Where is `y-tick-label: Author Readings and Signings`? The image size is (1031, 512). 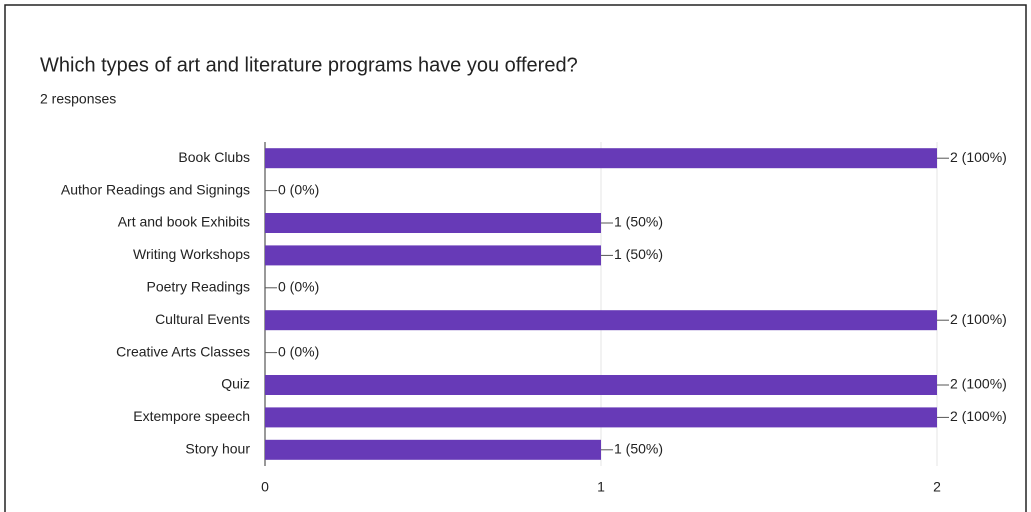
y-tick-label: Author Readings and Signings is located at coordinates (155, 189).